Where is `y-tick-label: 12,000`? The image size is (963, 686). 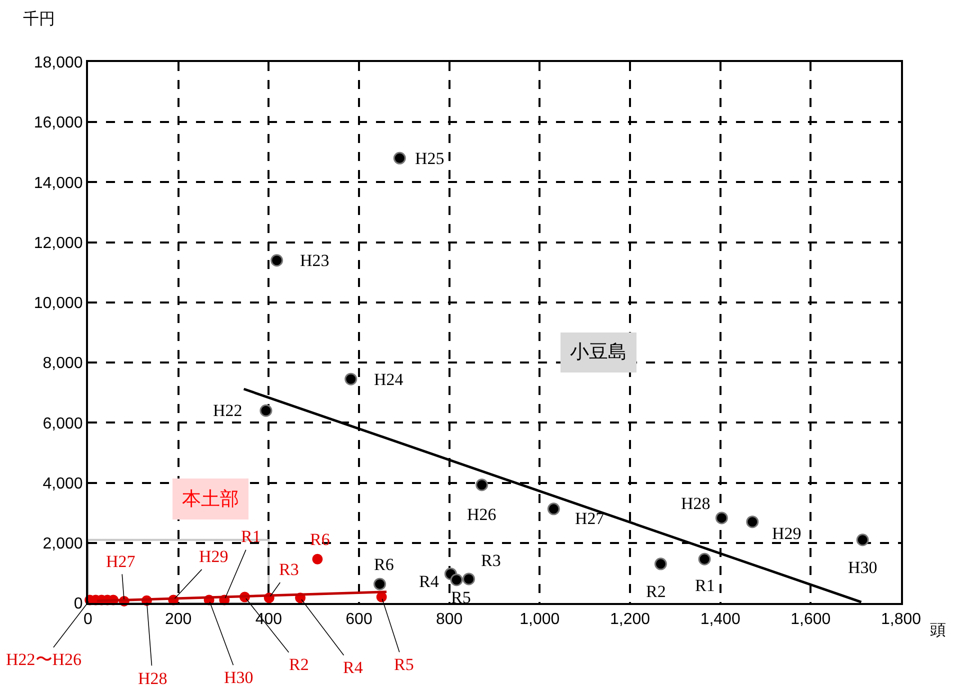 y-tick-label: 12,000 is located at coordinates (58, 243).